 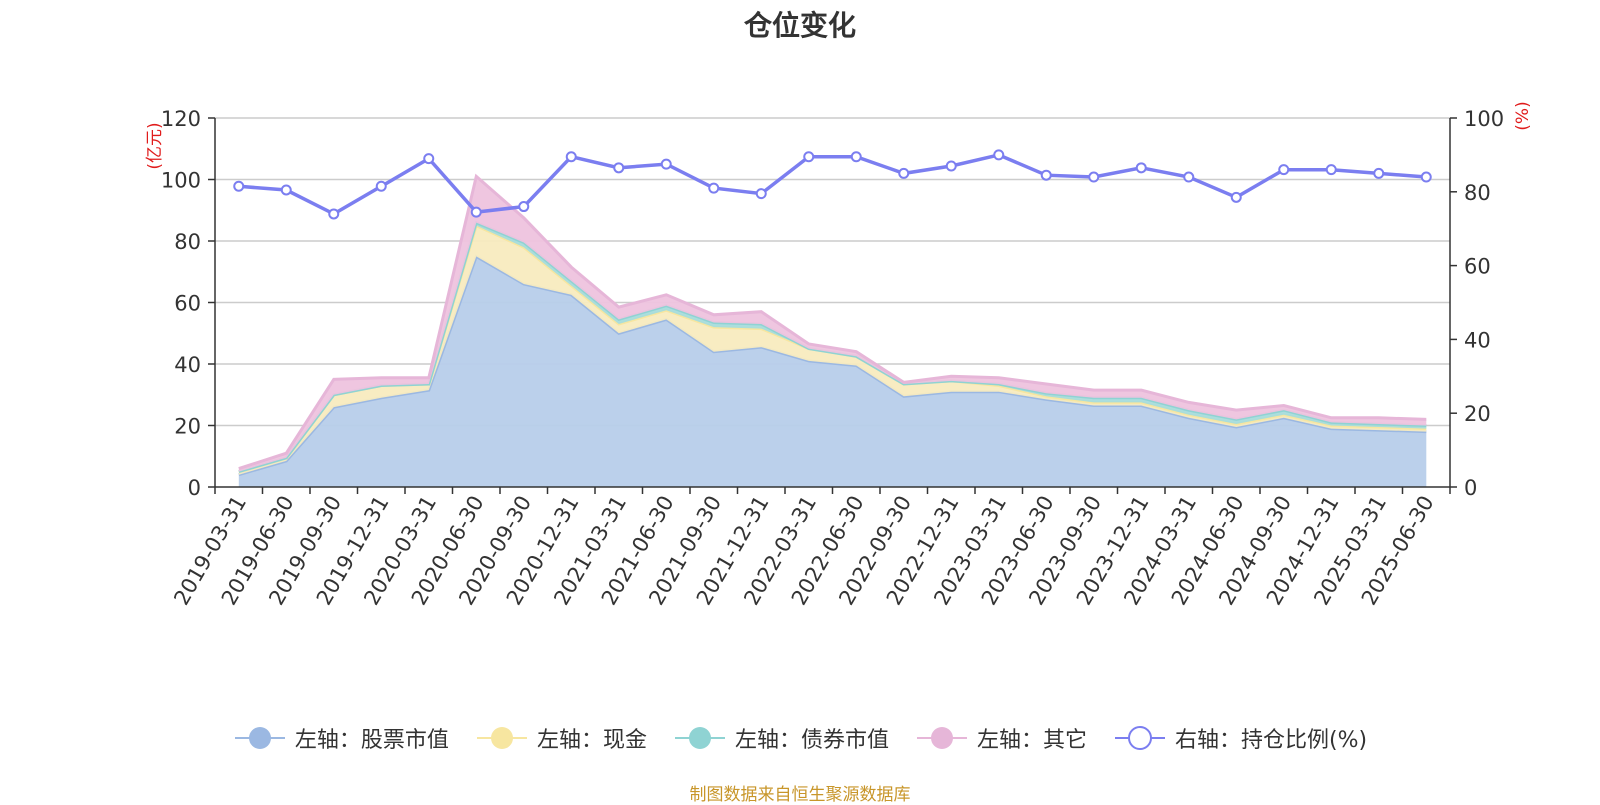 I want to click on left-axis-unit: (亿元), so click(x=155, y=145).